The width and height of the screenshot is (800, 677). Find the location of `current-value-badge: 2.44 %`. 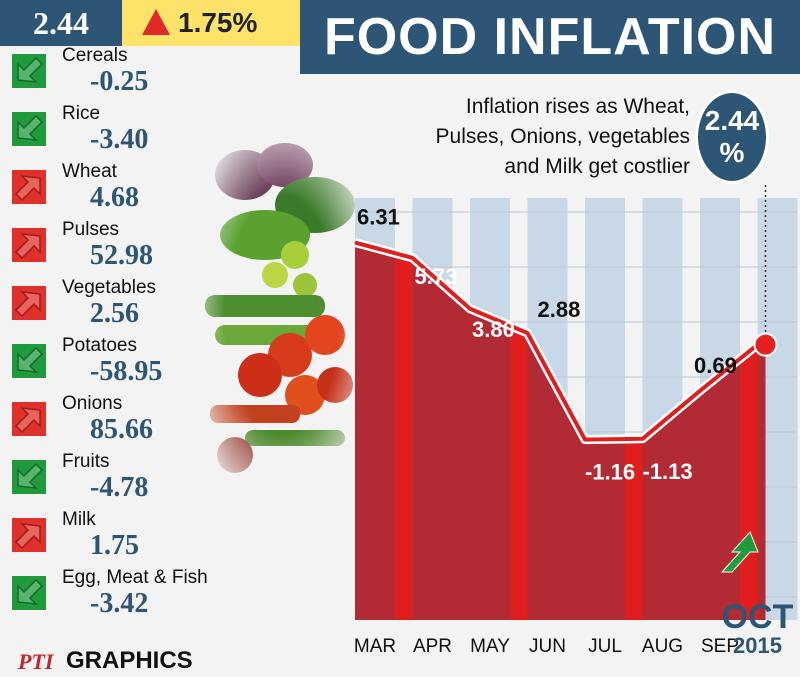

current-value-badge: 2.44 % is located at coordinates (732, 137).